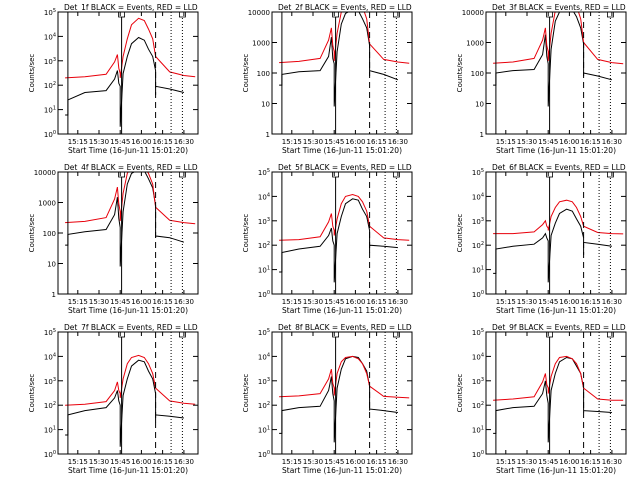 The height and width of the screenshot is (480, 640). I want to click on y-tick-label: 10³, so click(264, 381).